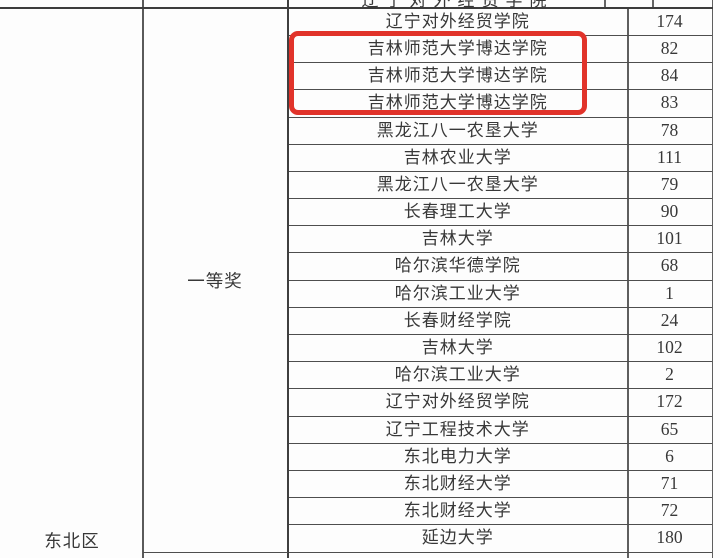  I want to click on university-cell: 东北电力大学, so click(457, 456).